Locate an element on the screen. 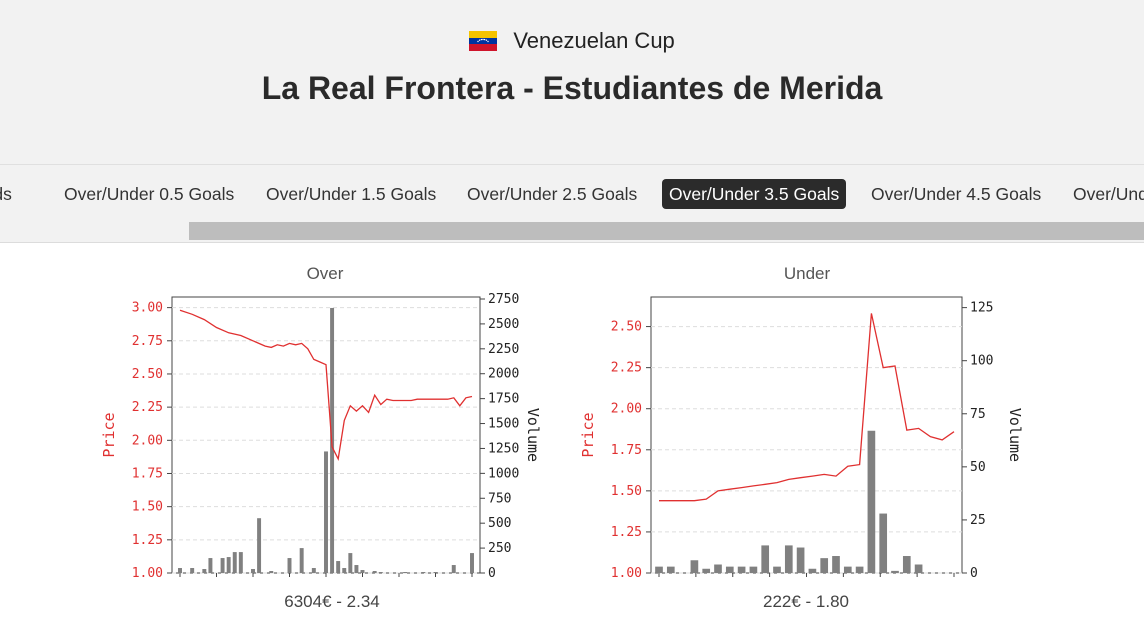  tabs-scrollbar is located at coordinates (572, 232).